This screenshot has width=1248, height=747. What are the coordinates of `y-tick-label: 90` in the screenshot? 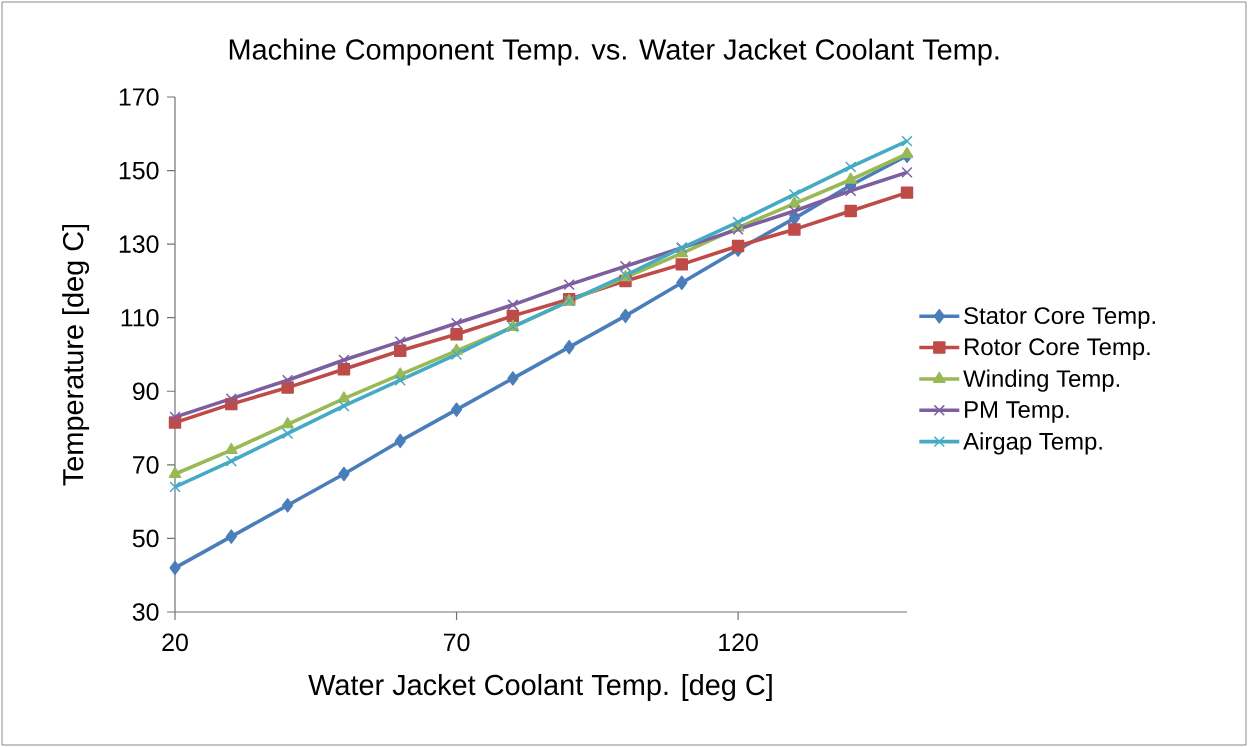 It's located at (145, 391).